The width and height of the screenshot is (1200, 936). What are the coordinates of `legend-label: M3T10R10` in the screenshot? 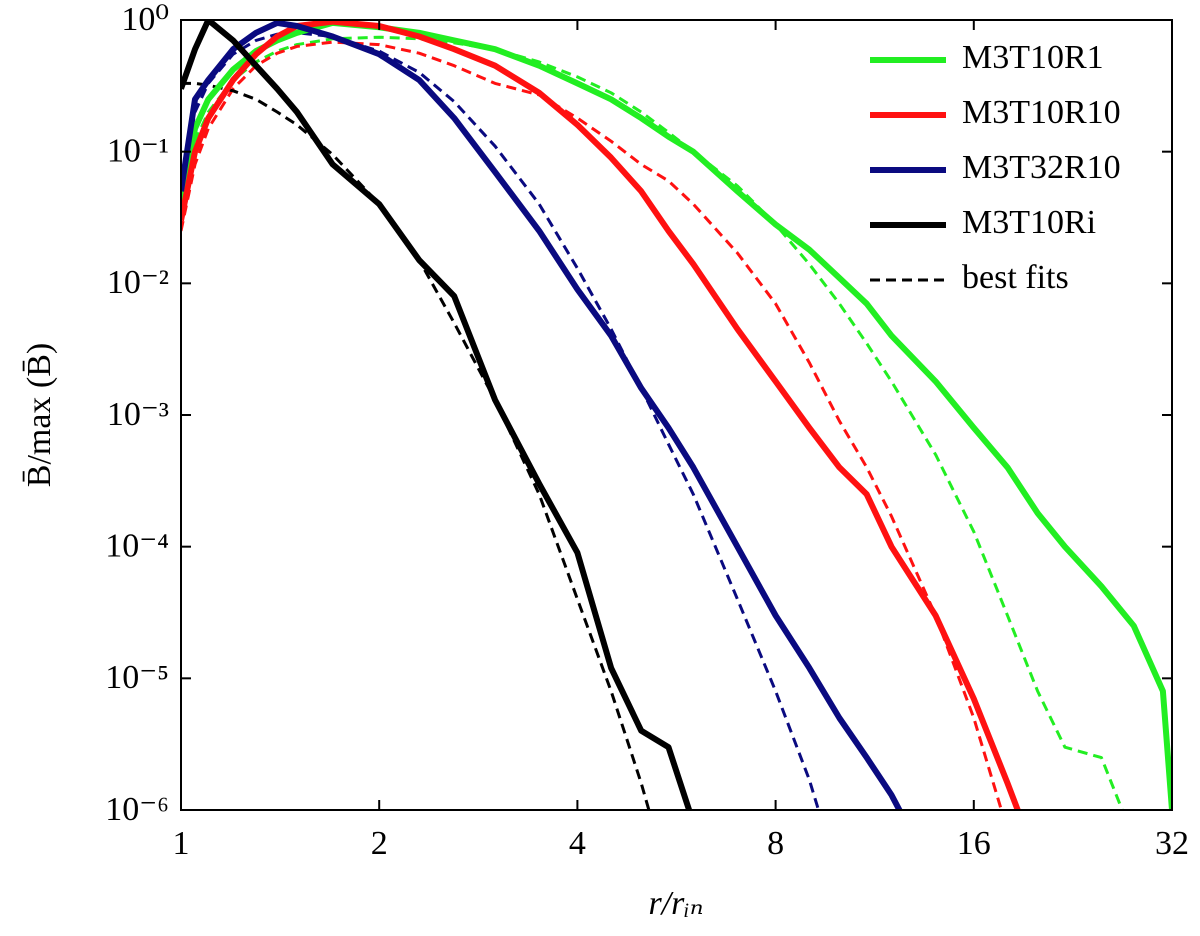 It's located at (1041, 112).